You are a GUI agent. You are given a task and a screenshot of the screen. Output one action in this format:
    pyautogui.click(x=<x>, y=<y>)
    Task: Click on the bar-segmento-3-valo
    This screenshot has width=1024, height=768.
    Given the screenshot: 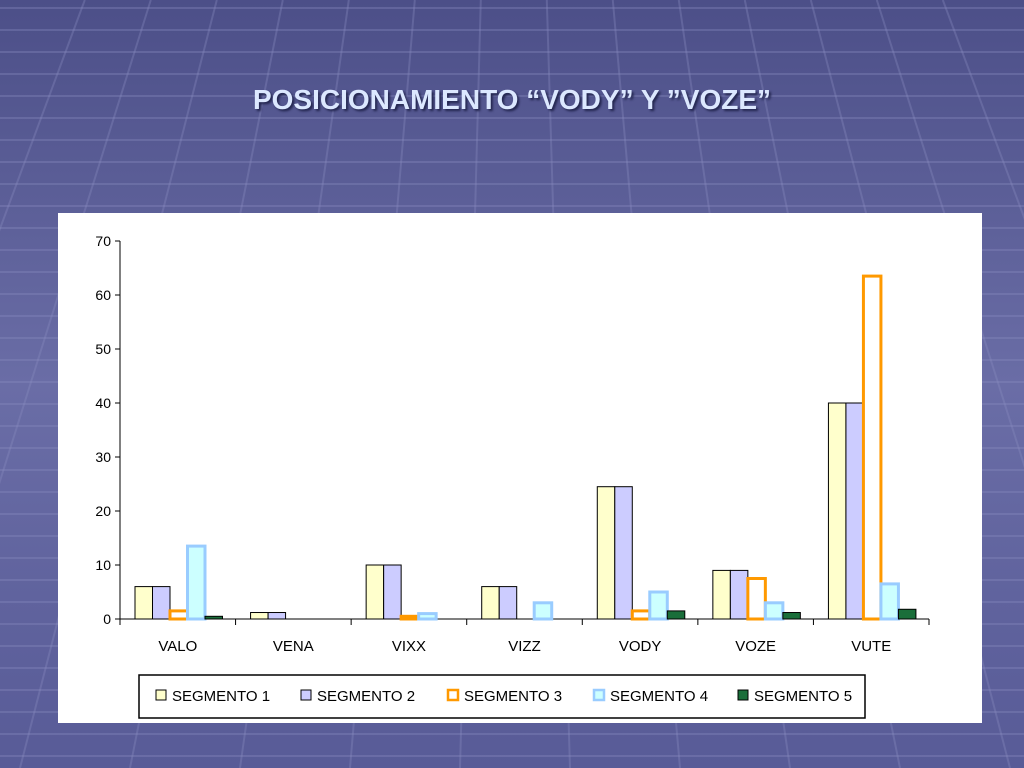 What is the action you would take?
    pyautogui.click(x=178, y=615)
    